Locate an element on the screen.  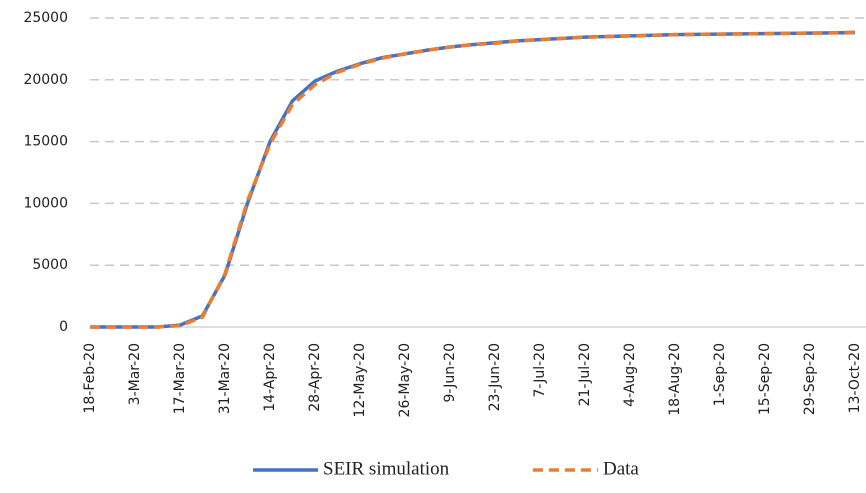
legend-label: Data is located at coordinates (621, 468).